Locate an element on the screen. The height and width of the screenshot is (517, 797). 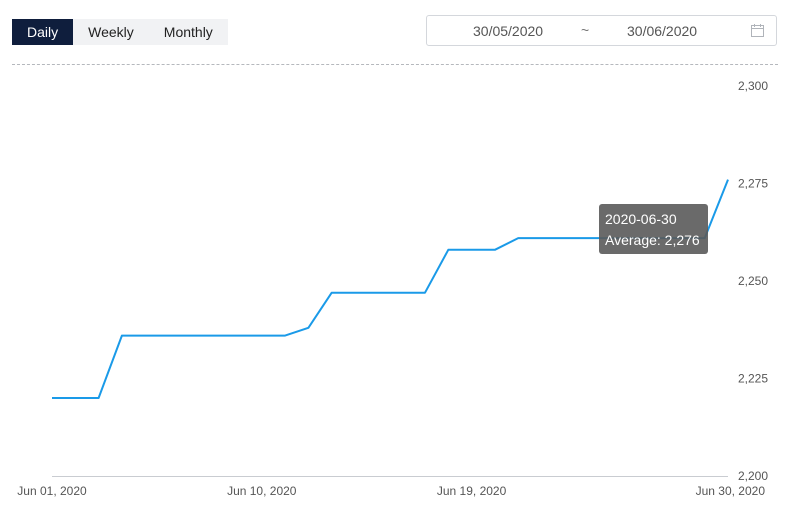
y-tick-label: 2,200 is located at coordinates (753, 476).